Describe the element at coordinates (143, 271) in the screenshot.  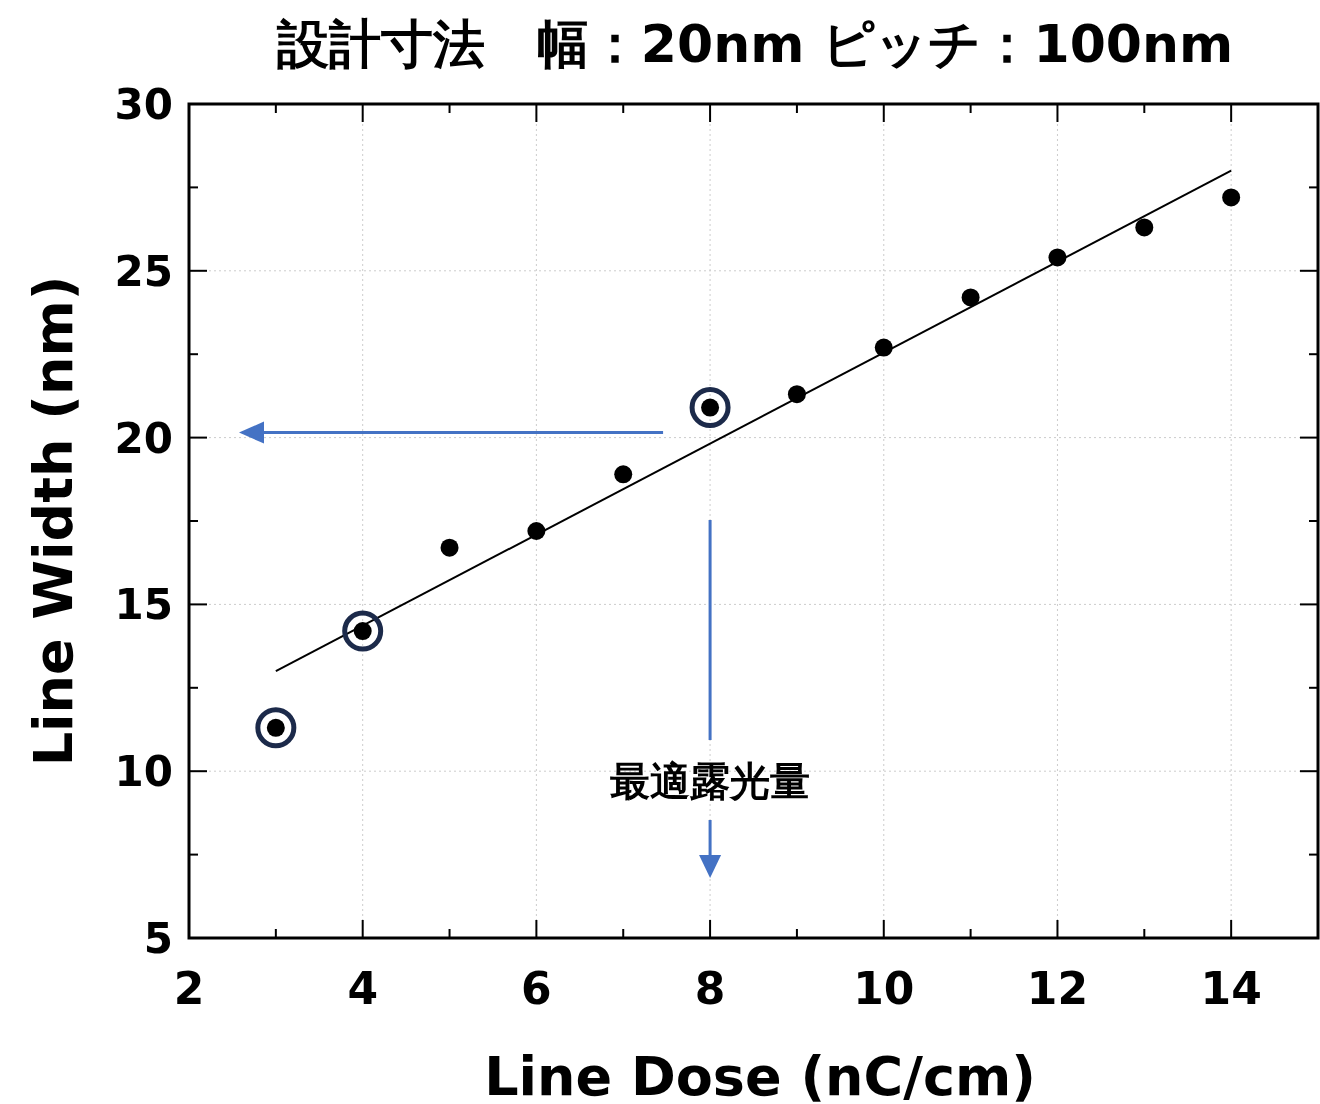
I see `y-tick-label: 25` at that location.